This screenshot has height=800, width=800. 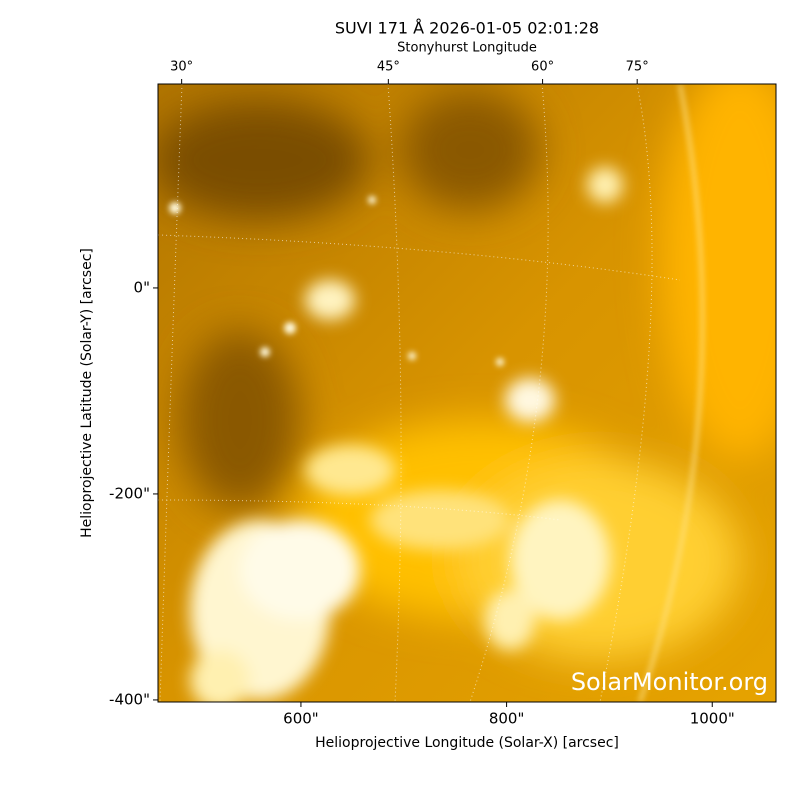 What do you see at coordinates (129, 699) in the screenshot?
I see `y-tick-label: -400"` at bounding box center [129, 699].